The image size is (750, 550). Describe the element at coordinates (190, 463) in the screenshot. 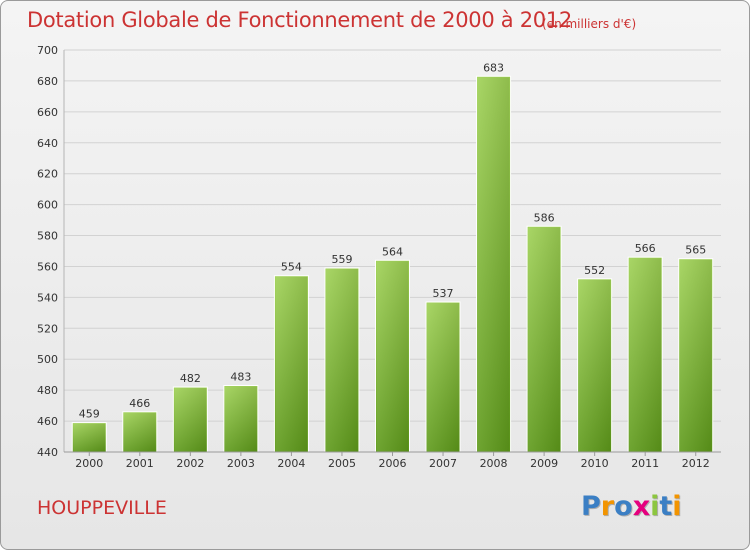

I see `x-tick-label: 2002` at that location.